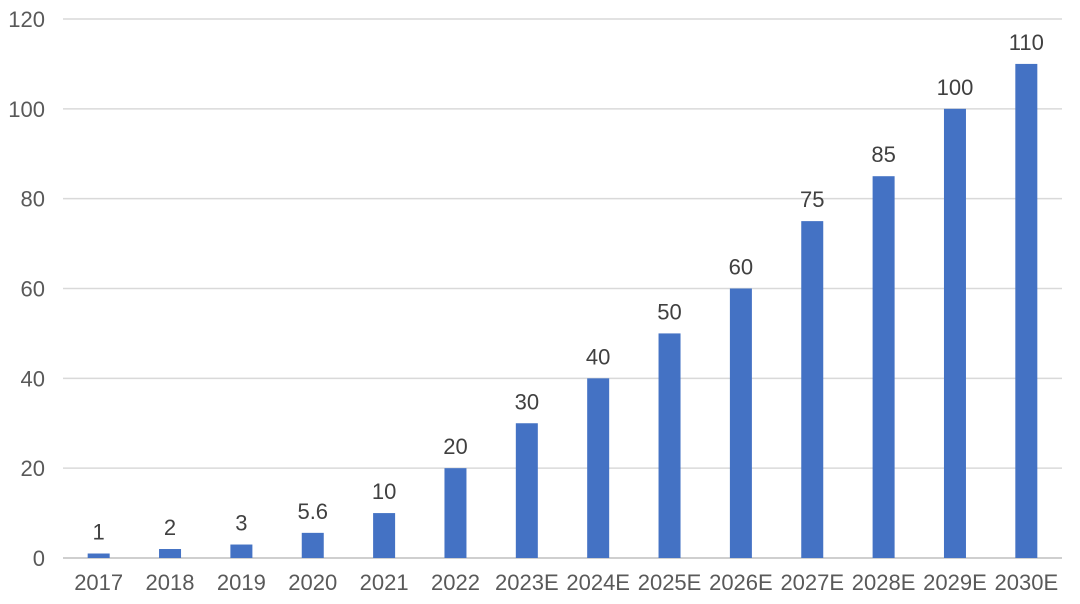  What do you see at coordinates (33, 468) in the screenshot?
I see `y-tick-label: 20` at bounding box center [33, 468].